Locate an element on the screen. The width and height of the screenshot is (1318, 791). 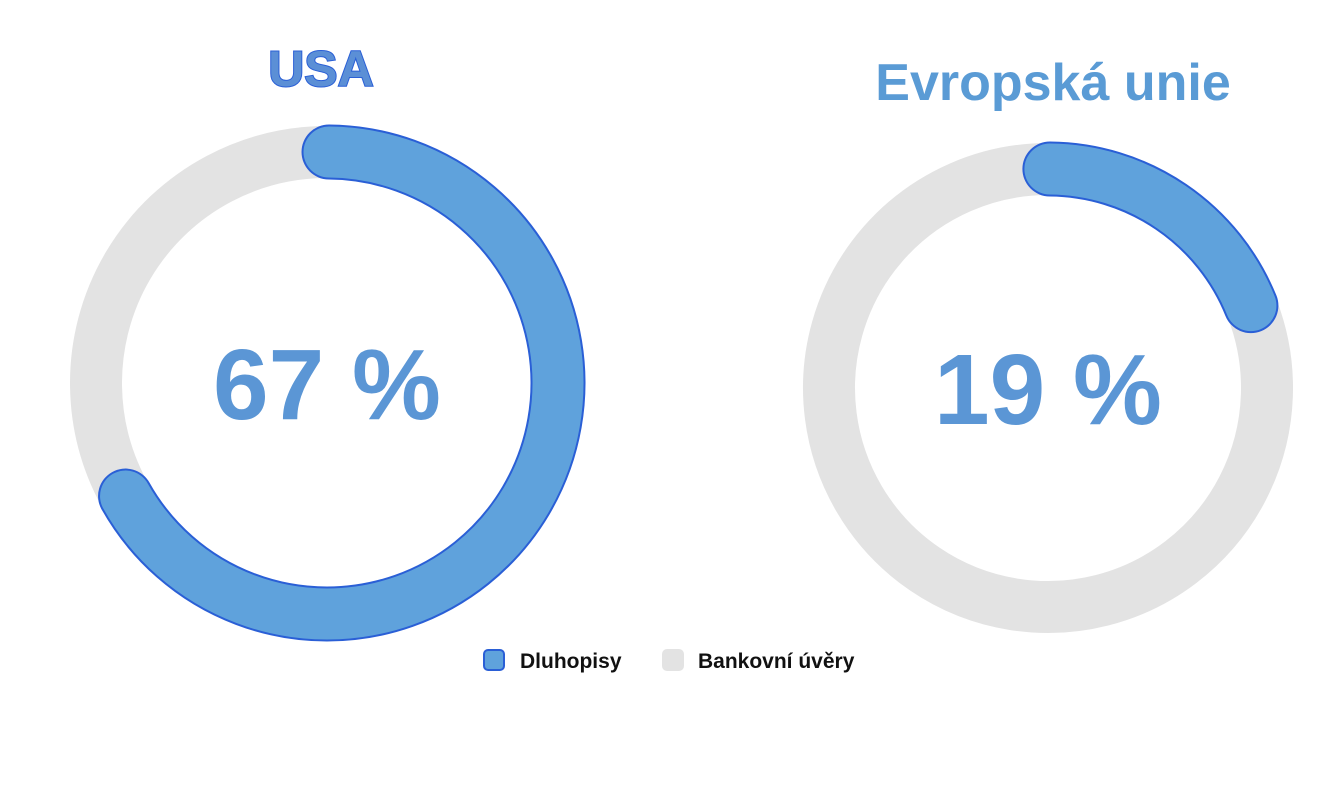
donut-segment-usa-bankovni-uvery is located at coordinates (210, 322).